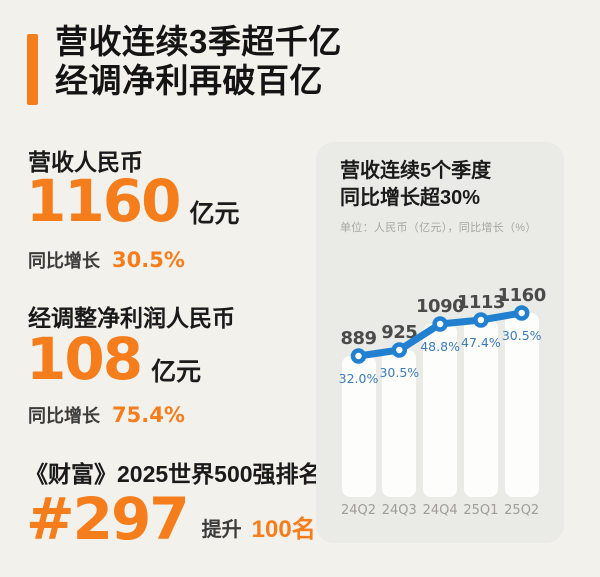  Describe the element at coordinates (521, 405) in the screenshot. I see `revenue-bar-25Q2` at that location.